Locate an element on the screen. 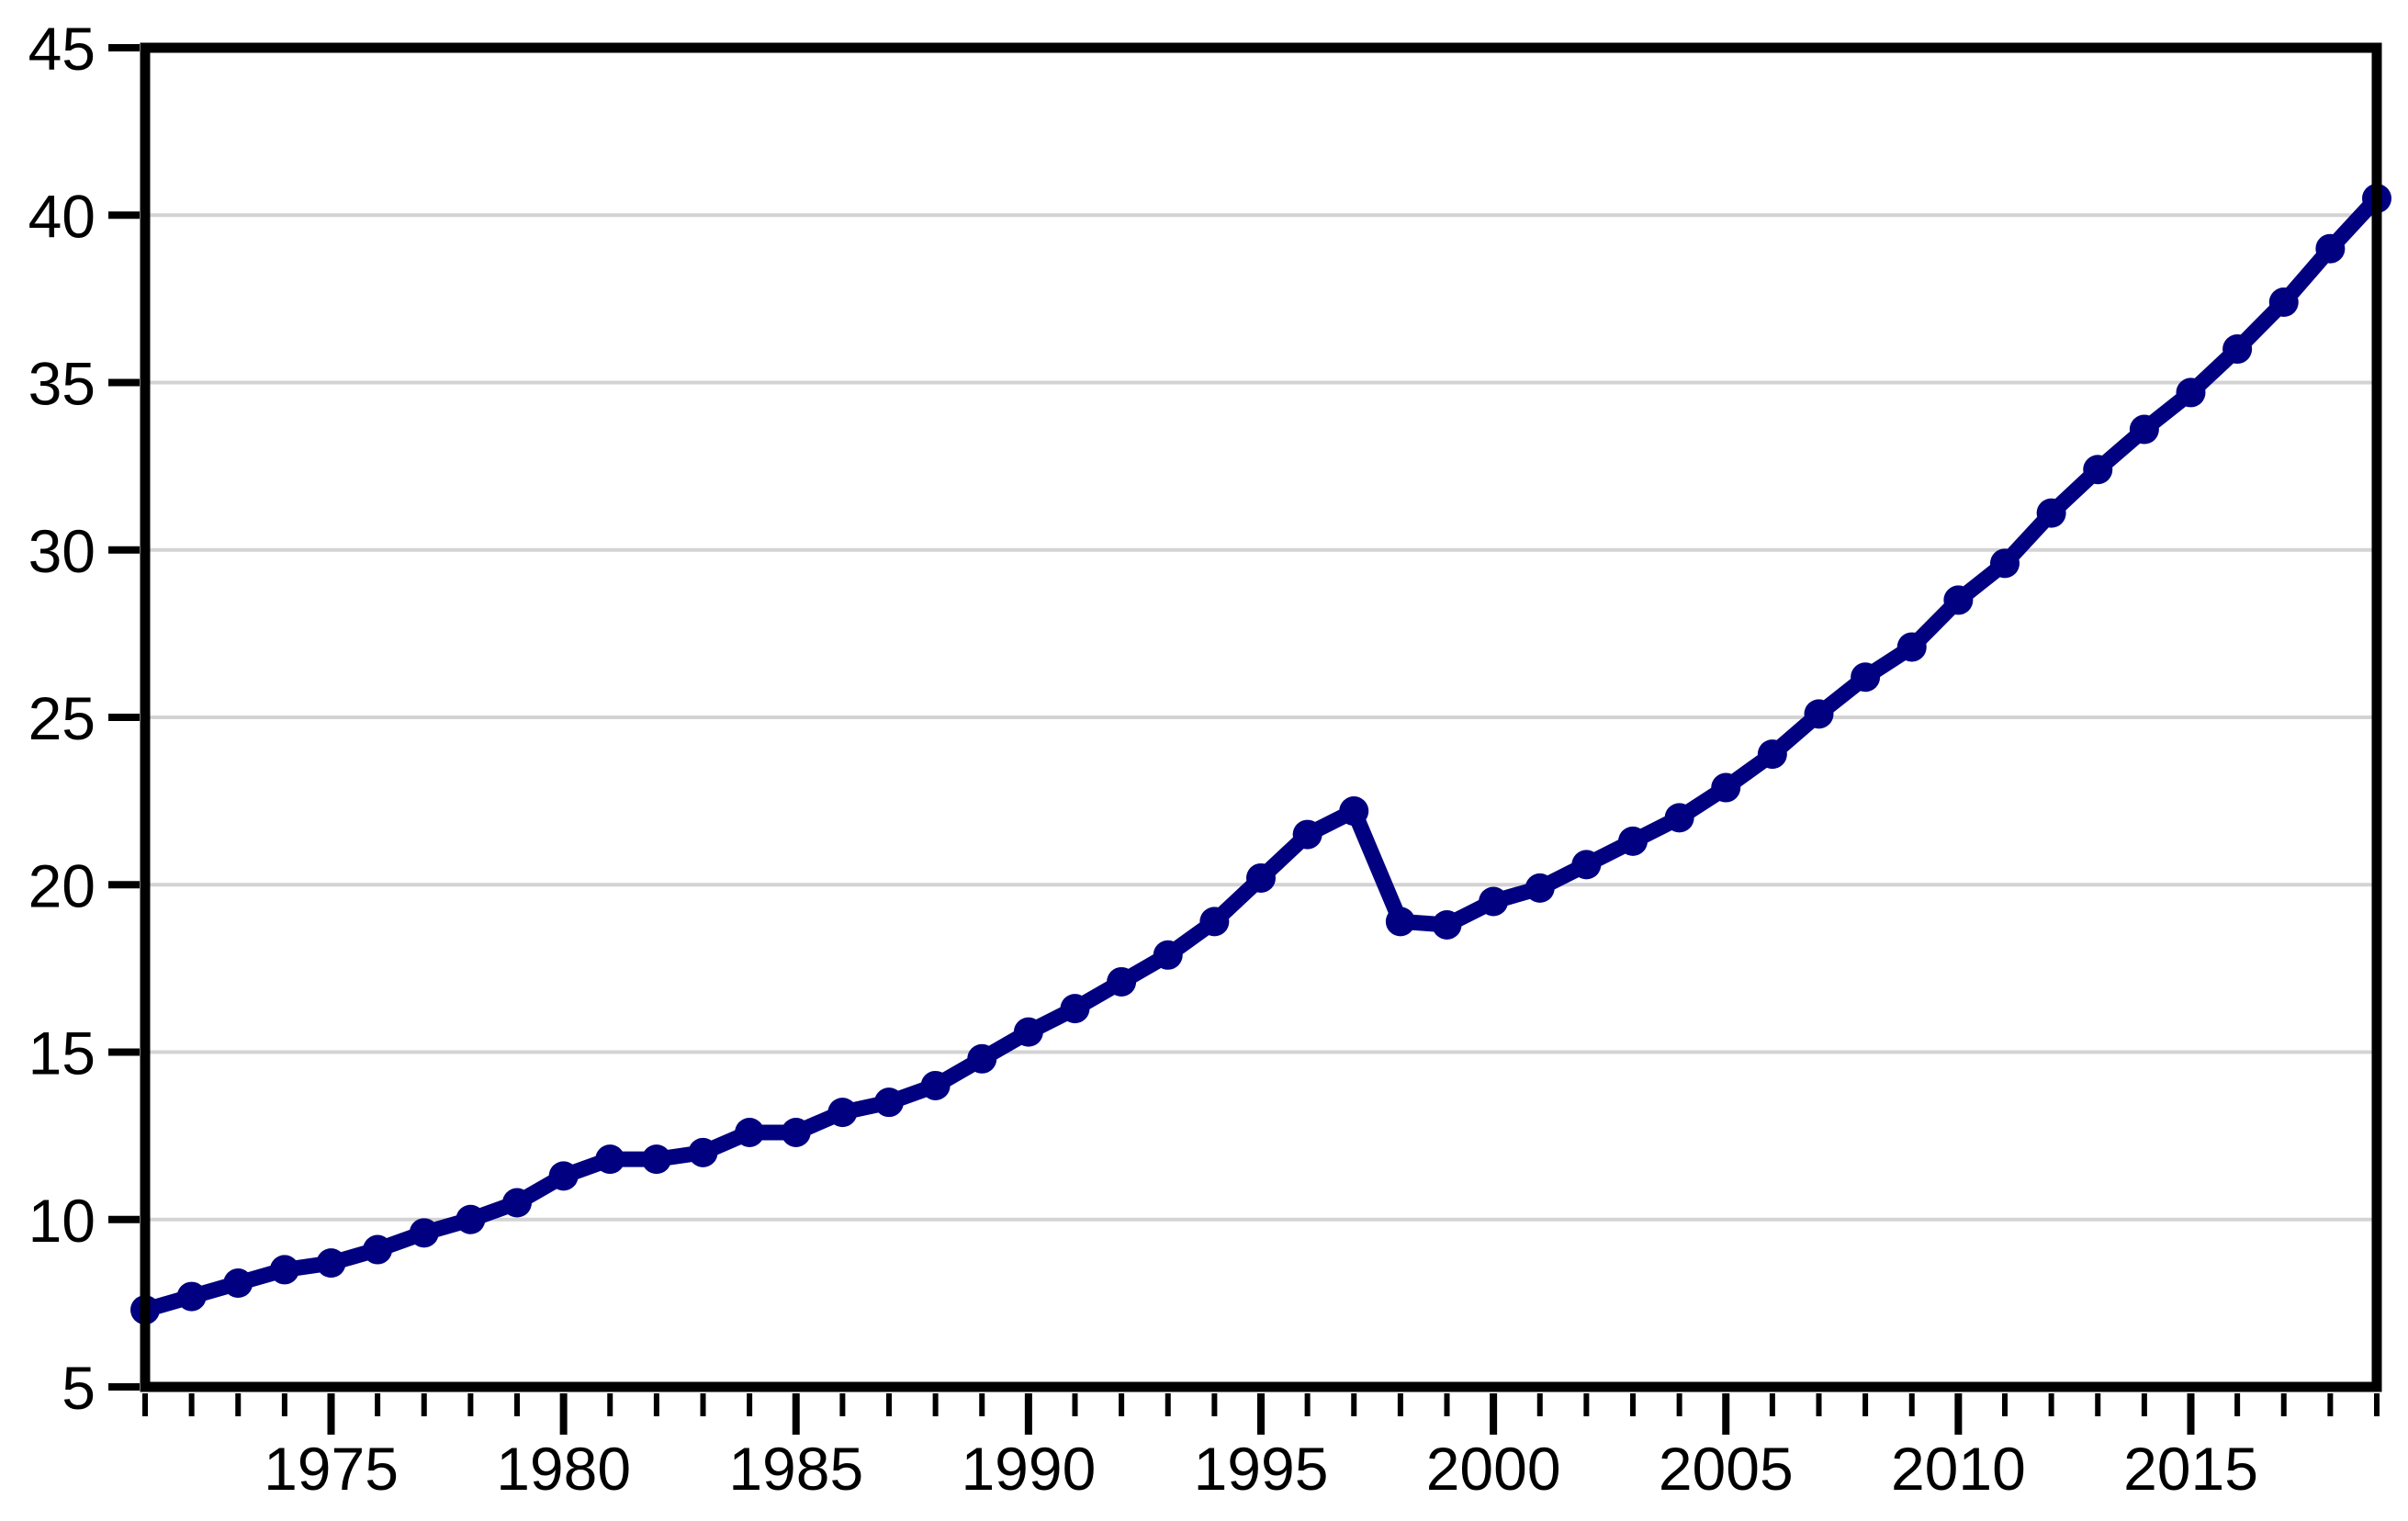 This screenshot has height=1521, width=2408. data-point-2004 is located at coordinates (1679, 818).